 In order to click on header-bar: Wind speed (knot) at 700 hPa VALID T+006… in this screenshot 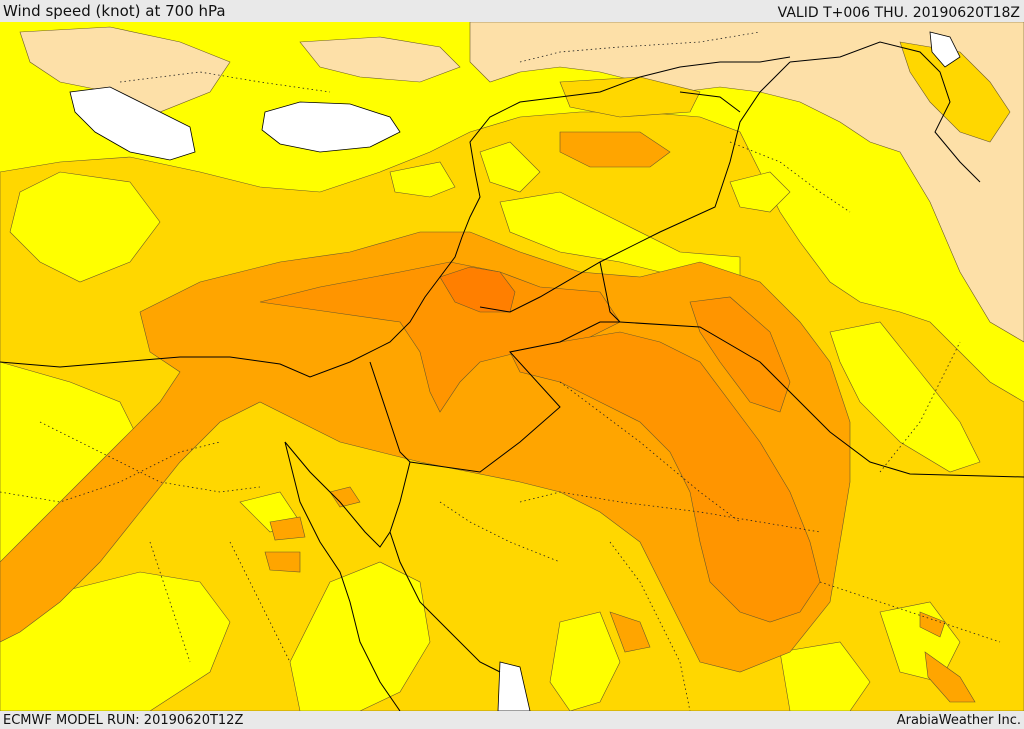, I will do `click(512, 11)`.